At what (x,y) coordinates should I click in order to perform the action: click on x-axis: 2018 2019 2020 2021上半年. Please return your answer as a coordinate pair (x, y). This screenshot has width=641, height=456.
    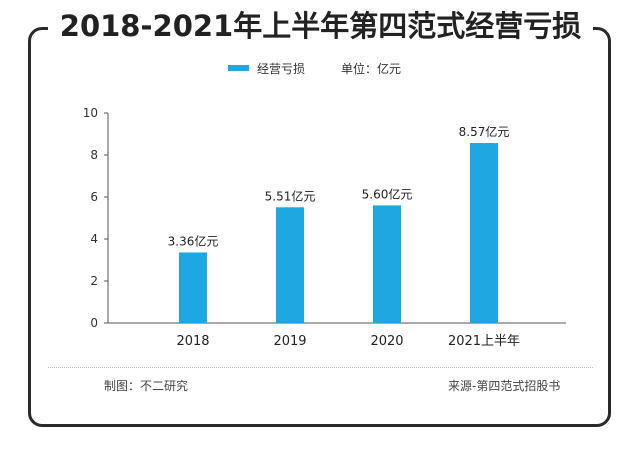
    Looking at the image, I should click on (337, 335).